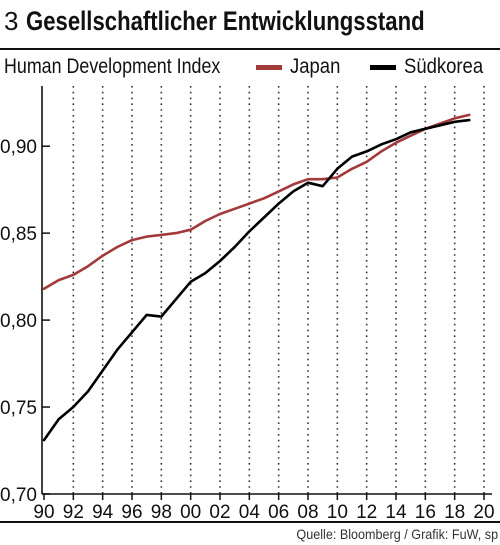 The height and width of the screenshot is (545, 500). I want to click on x-tick-label: 96, so click(131, 512).